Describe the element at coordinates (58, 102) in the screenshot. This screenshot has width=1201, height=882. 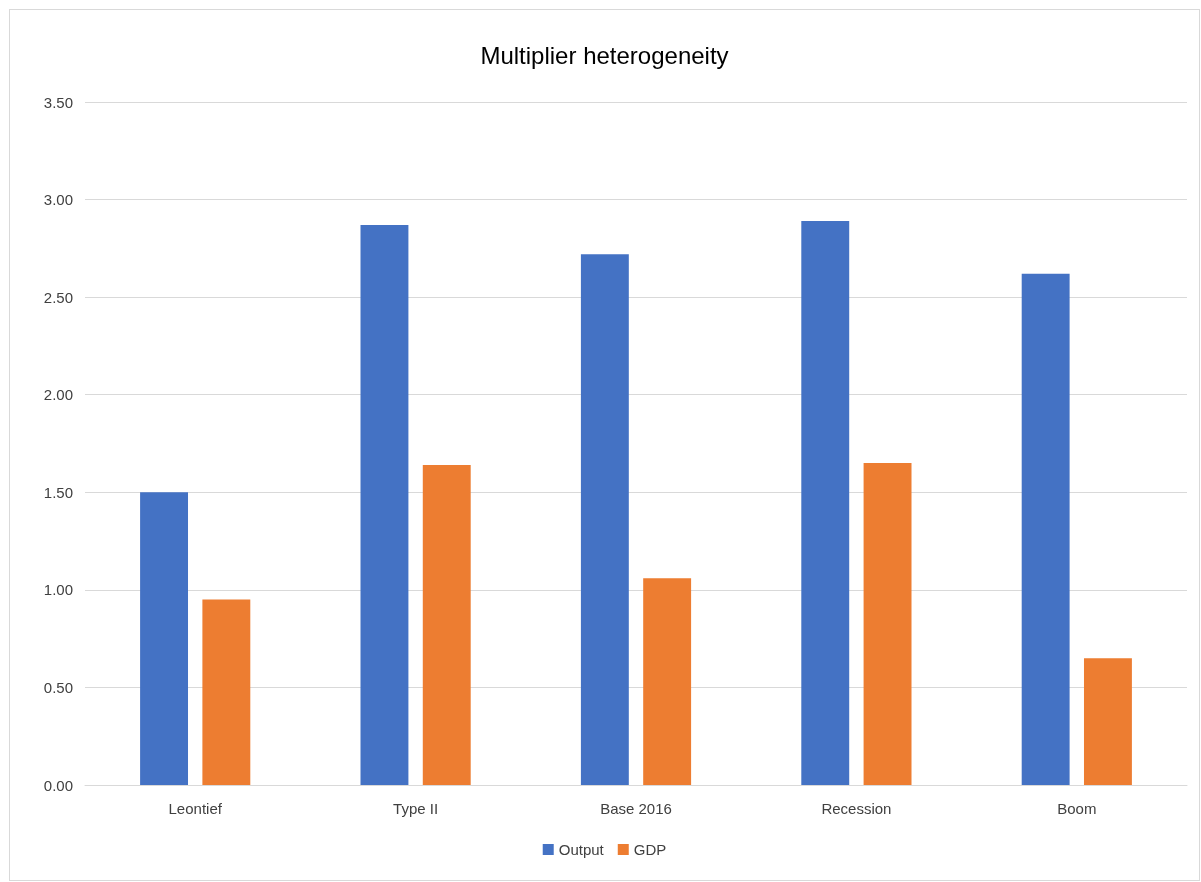
I see `y-tick-label: 3.50` at that location.